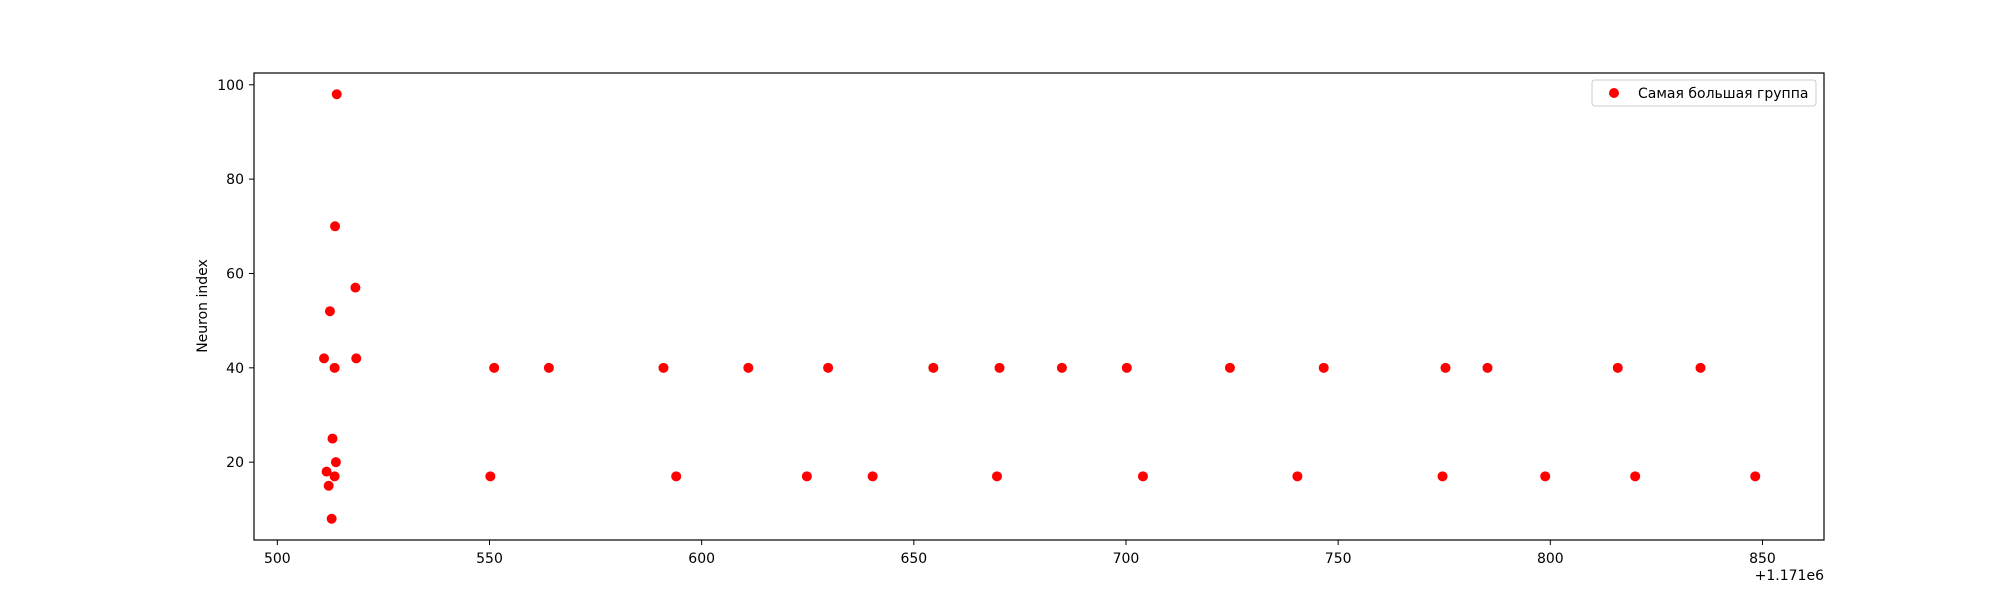  Describe the element at coordinates (1614, 93) in the screenshot. I see `legend-marker` at that location.